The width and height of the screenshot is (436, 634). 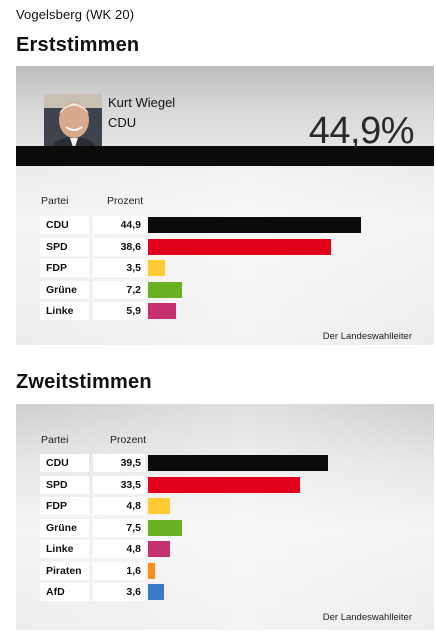 What do you see at coordinates (64, 570) in the screenshot?
I see `party-label: Piraten` at bounding box center [64, 570].